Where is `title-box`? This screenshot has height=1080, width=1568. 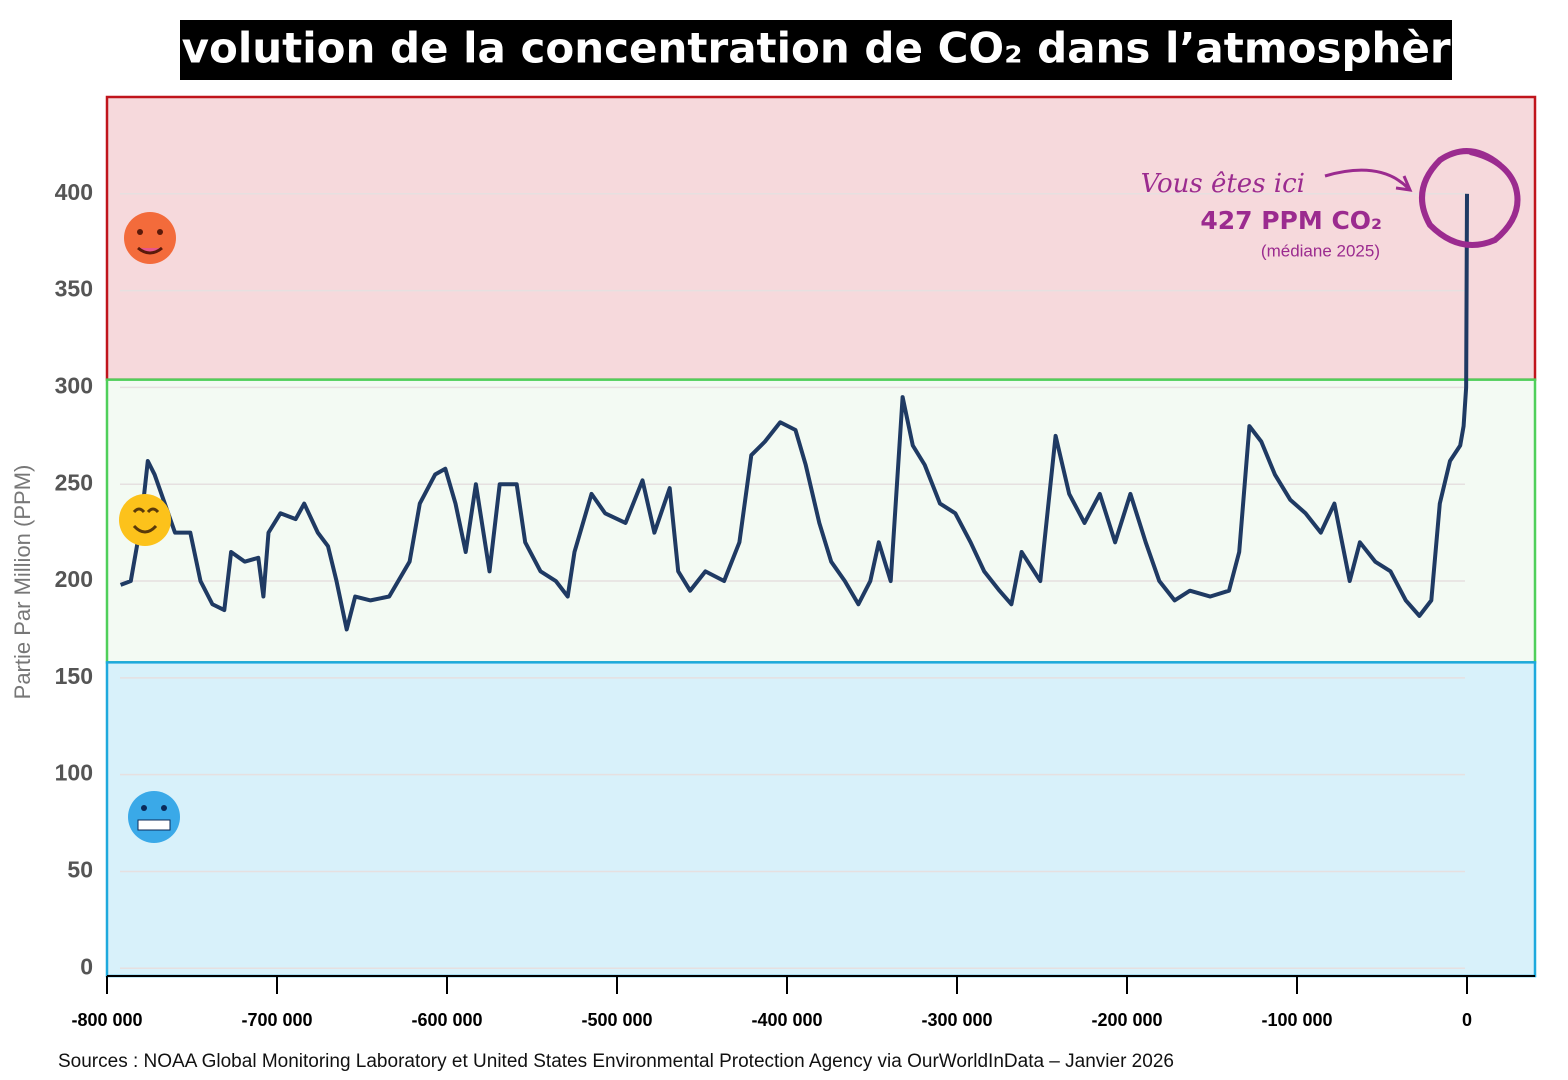 title-box is located at coordinates (816, 50).